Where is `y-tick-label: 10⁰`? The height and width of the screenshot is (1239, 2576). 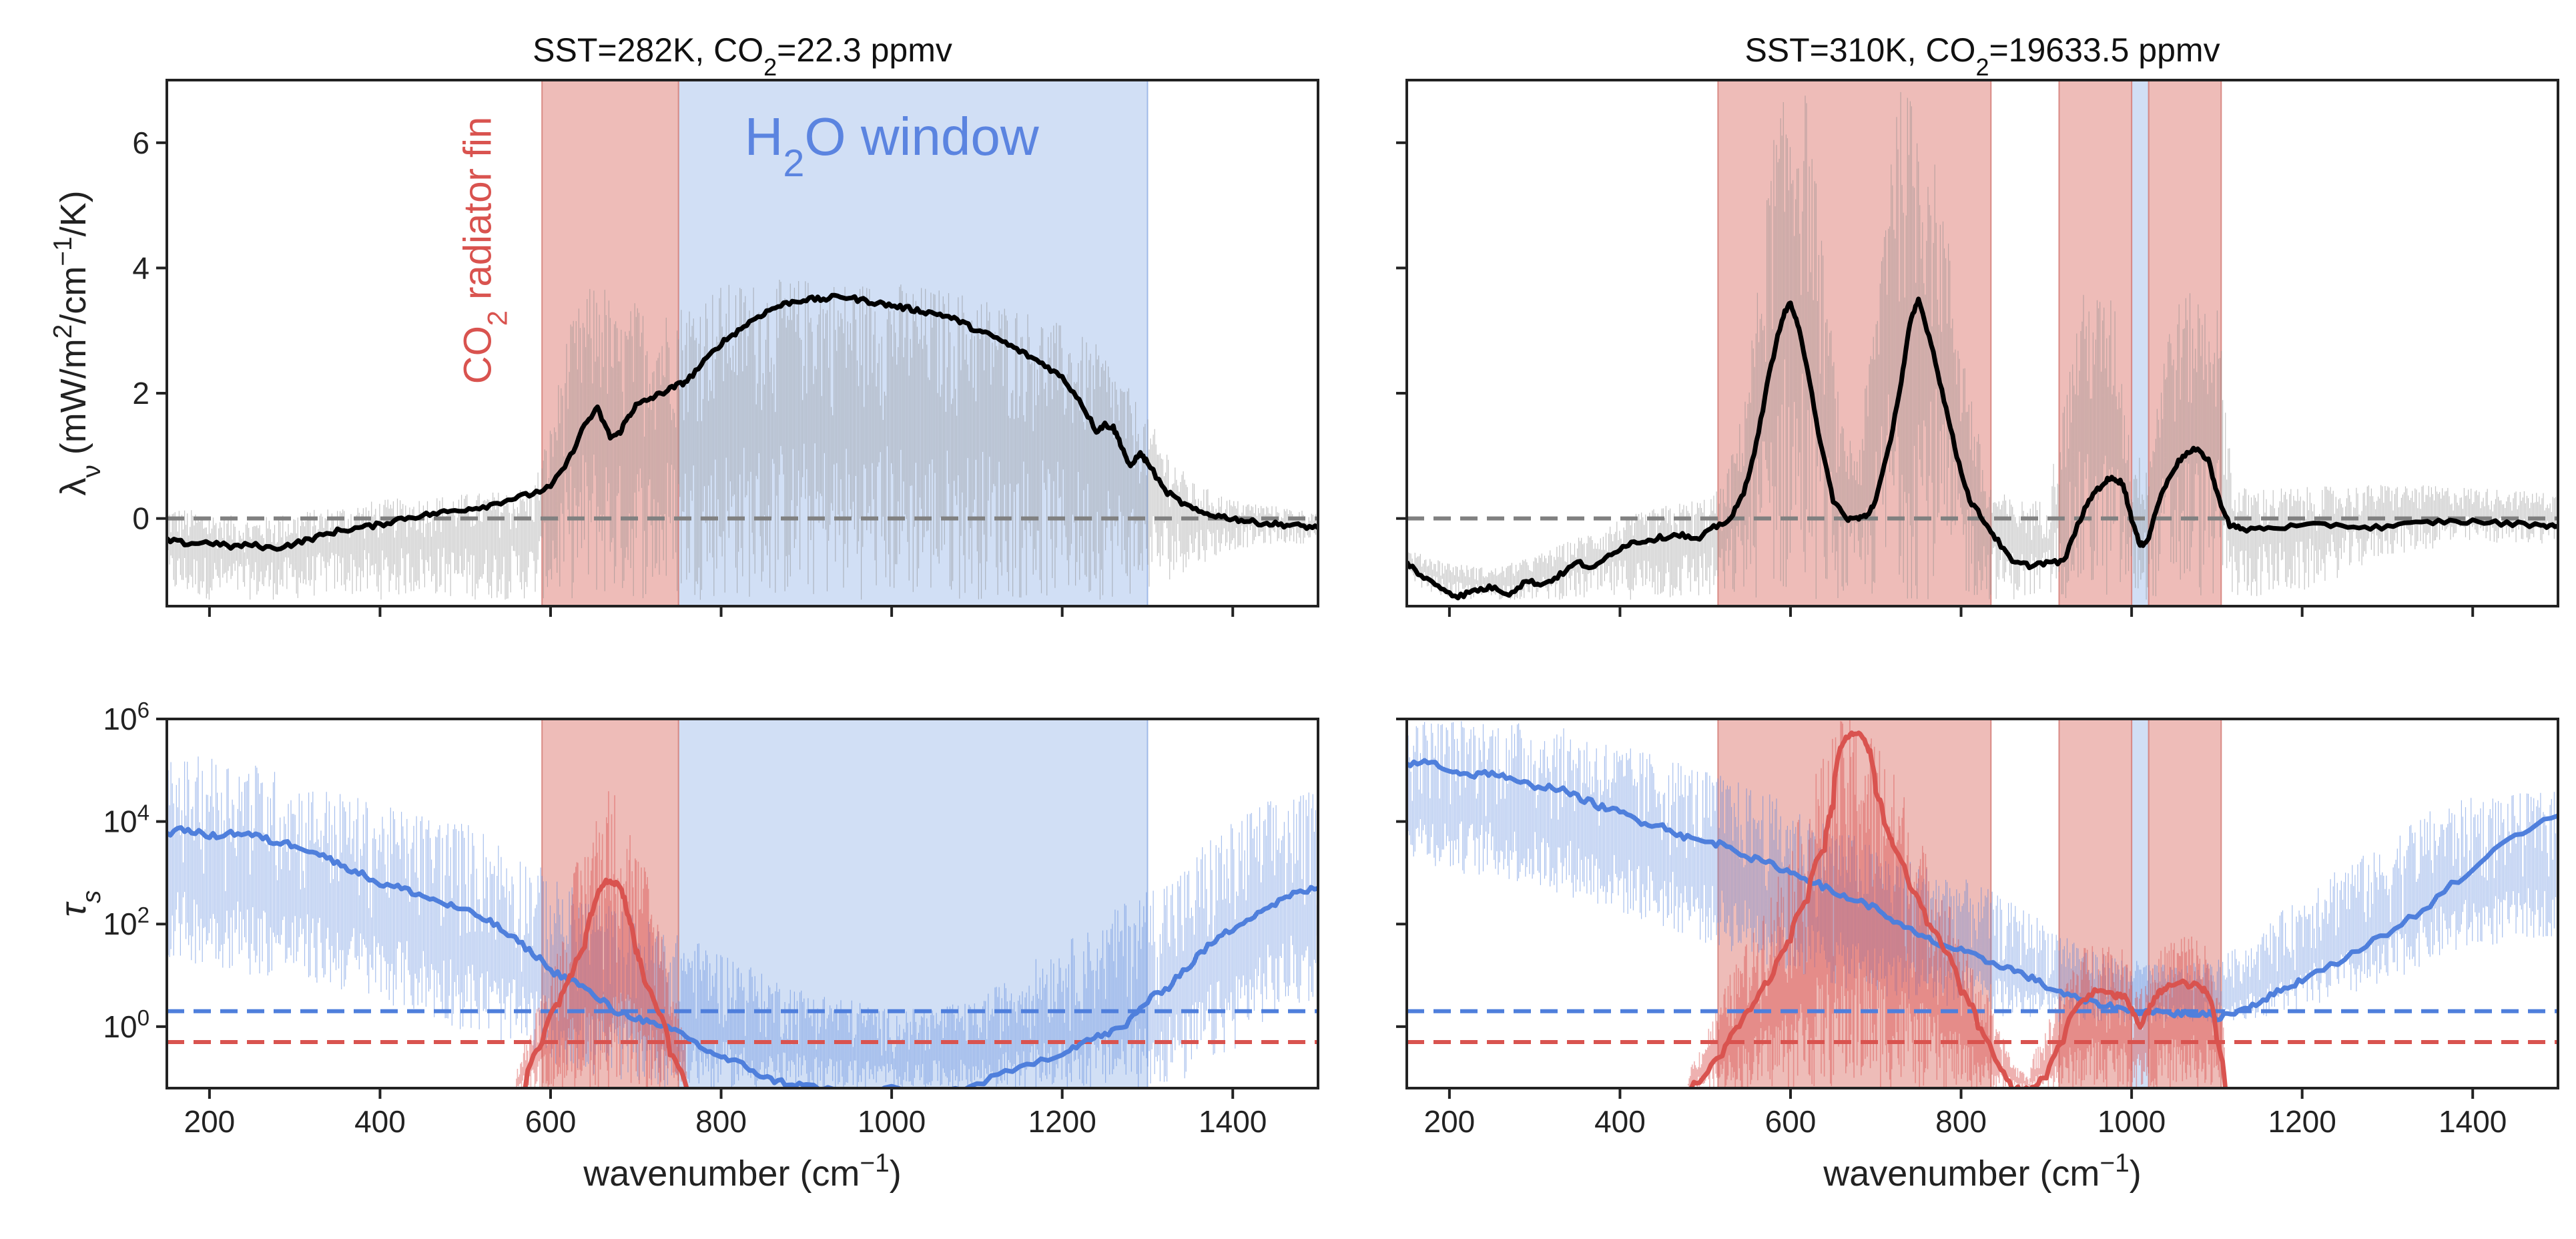 y-tick-label: 10⁰ is located at coordinates (126, 1024).